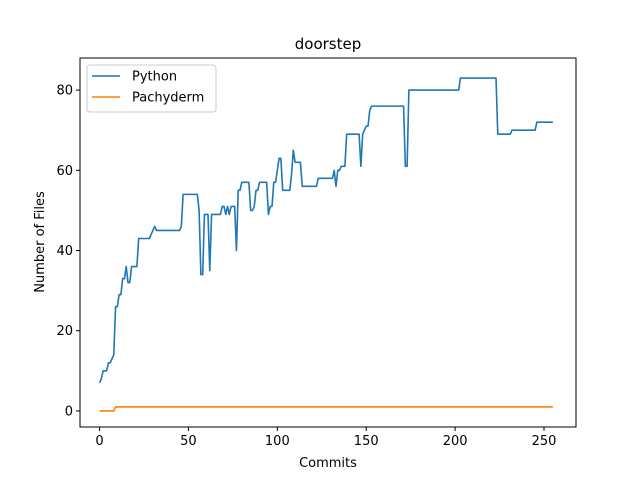  I want to click on y-tick-label: 20, so click(64, 331).